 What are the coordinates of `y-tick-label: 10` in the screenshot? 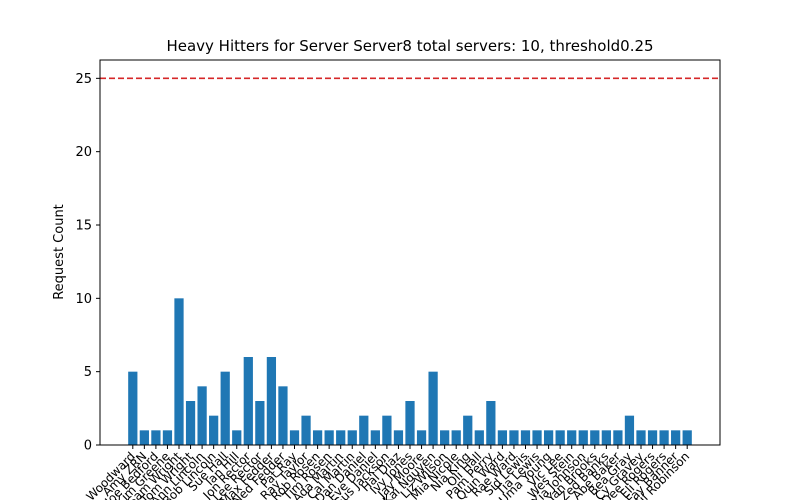 It's located at (83, 299).